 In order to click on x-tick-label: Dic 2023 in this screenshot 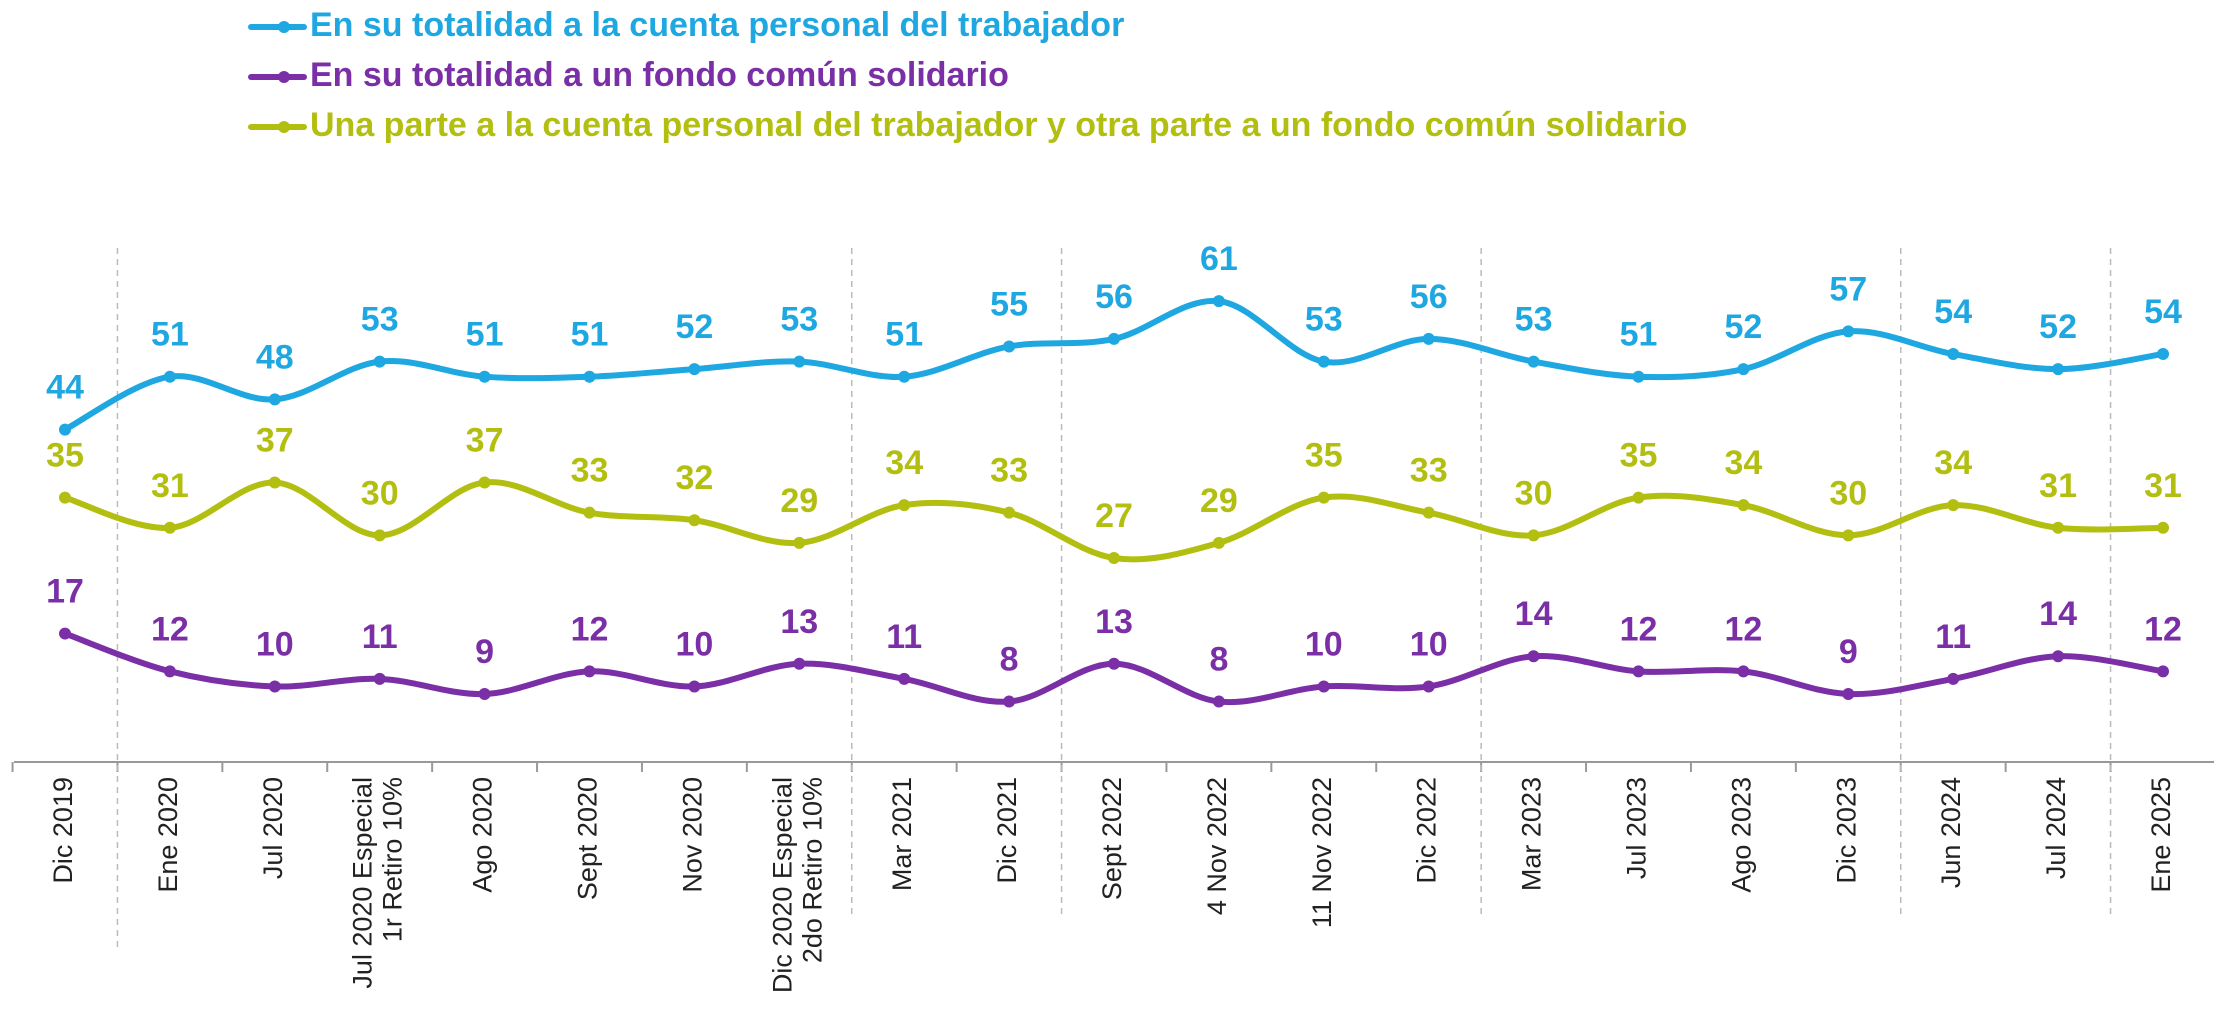, I will do `click(1846, 830)`.